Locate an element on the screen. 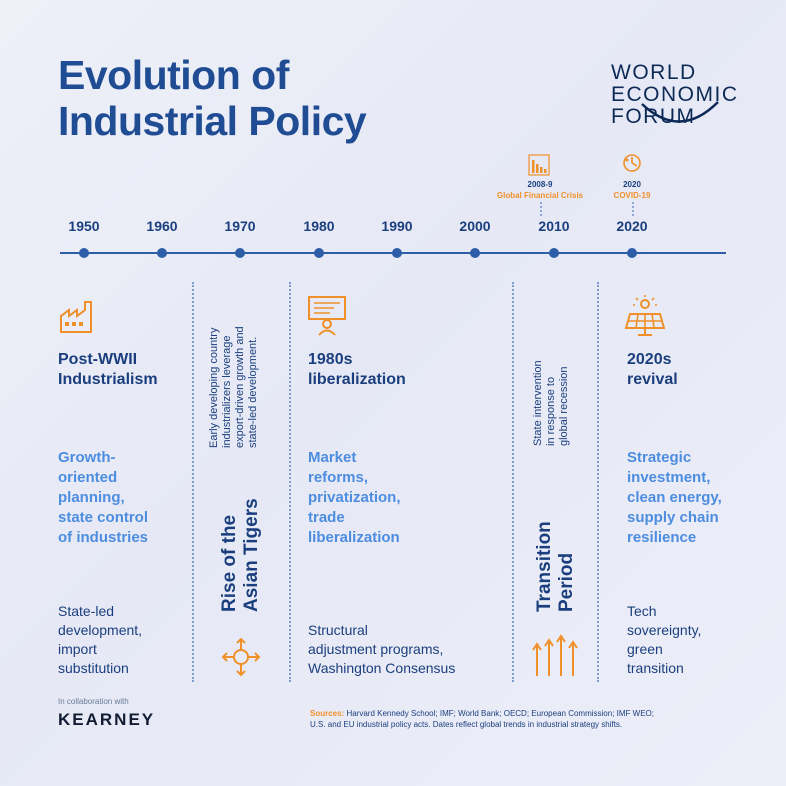  virus-icon is located at coordinates (632, 163).